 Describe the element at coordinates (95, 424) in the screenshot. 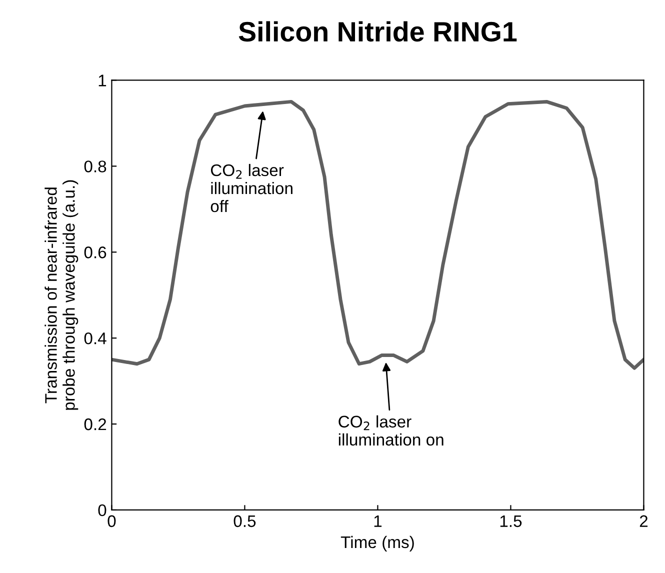

I see `y-tick-label: 0.2` at that location.